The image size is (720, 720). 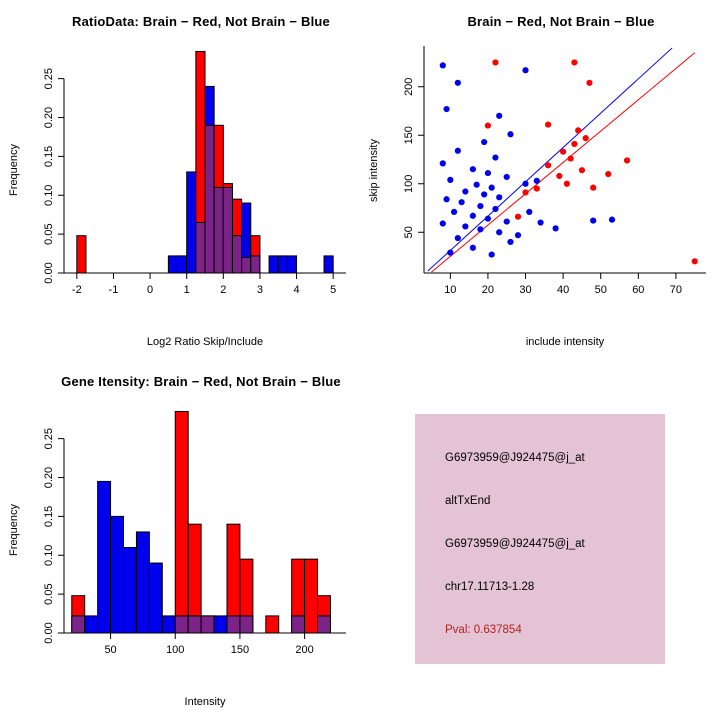 What do you see at coordinates (515, 544) in the screenshot?
I see `probe-id-line-2: G6973959@J924475@j_at` at bounding box center [515, 544].